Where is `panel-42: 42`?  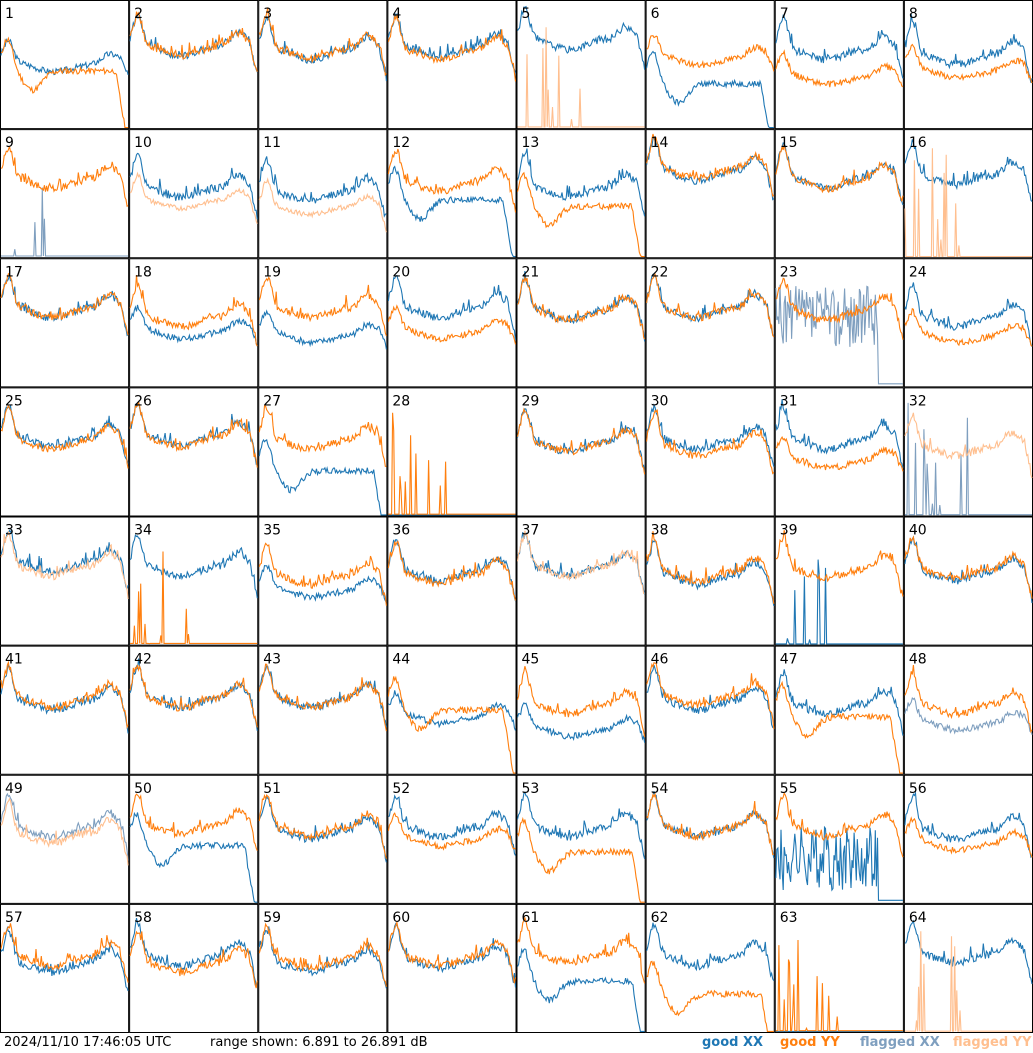
panel-42: 42 is located at coordinates (194, 710).